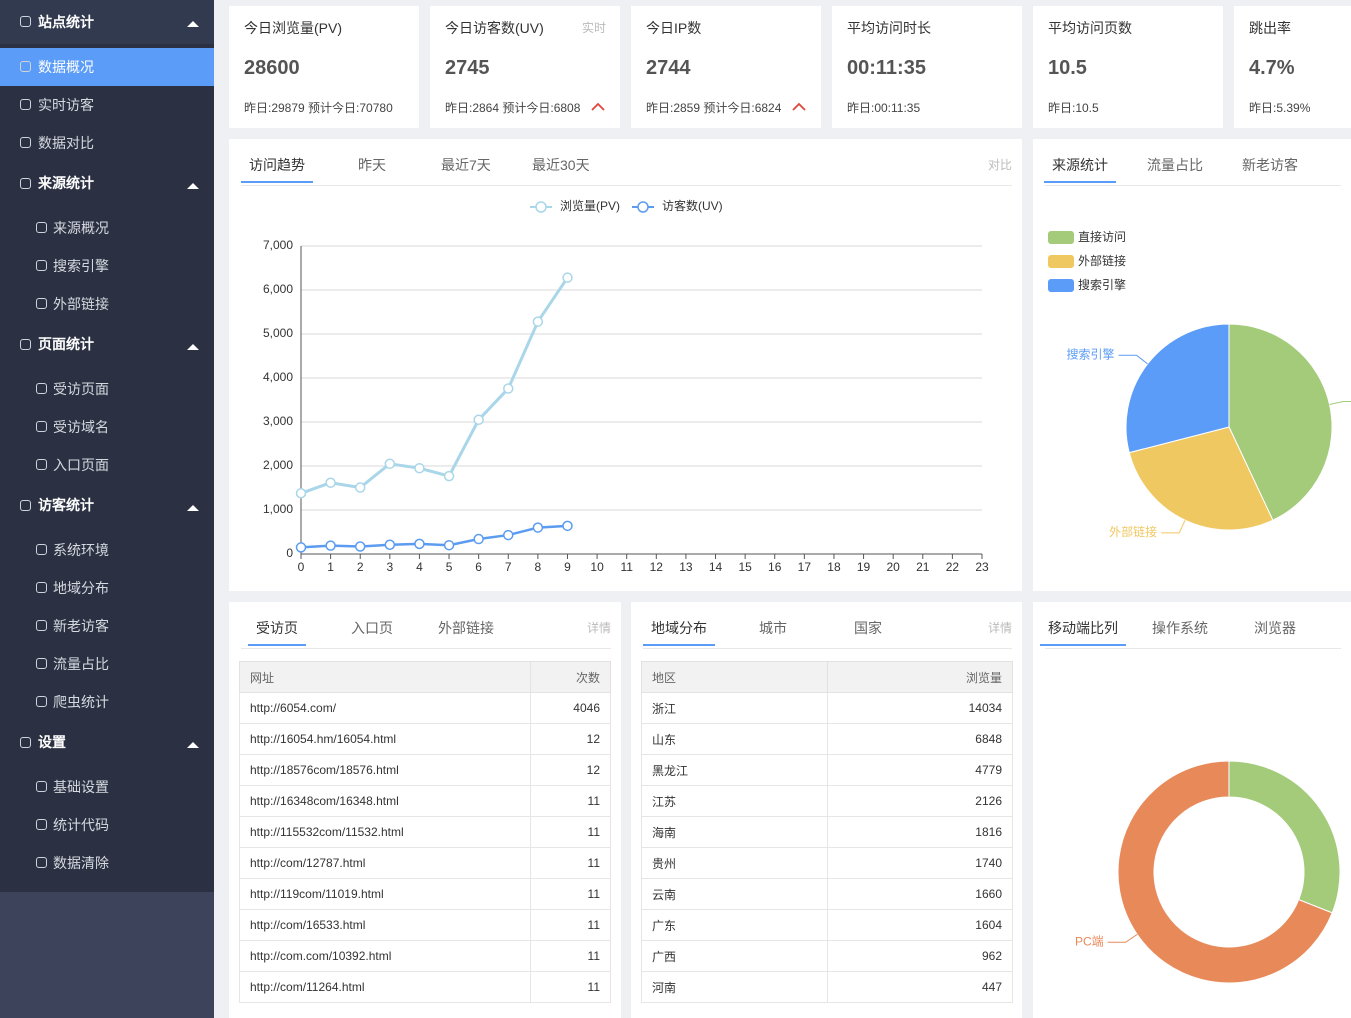 The height and width of the screenshot is (1018, 1351). Describe the element at coordinates (385, 863) in the screenshot. I see `cell: http://com/12787.html` at that location.